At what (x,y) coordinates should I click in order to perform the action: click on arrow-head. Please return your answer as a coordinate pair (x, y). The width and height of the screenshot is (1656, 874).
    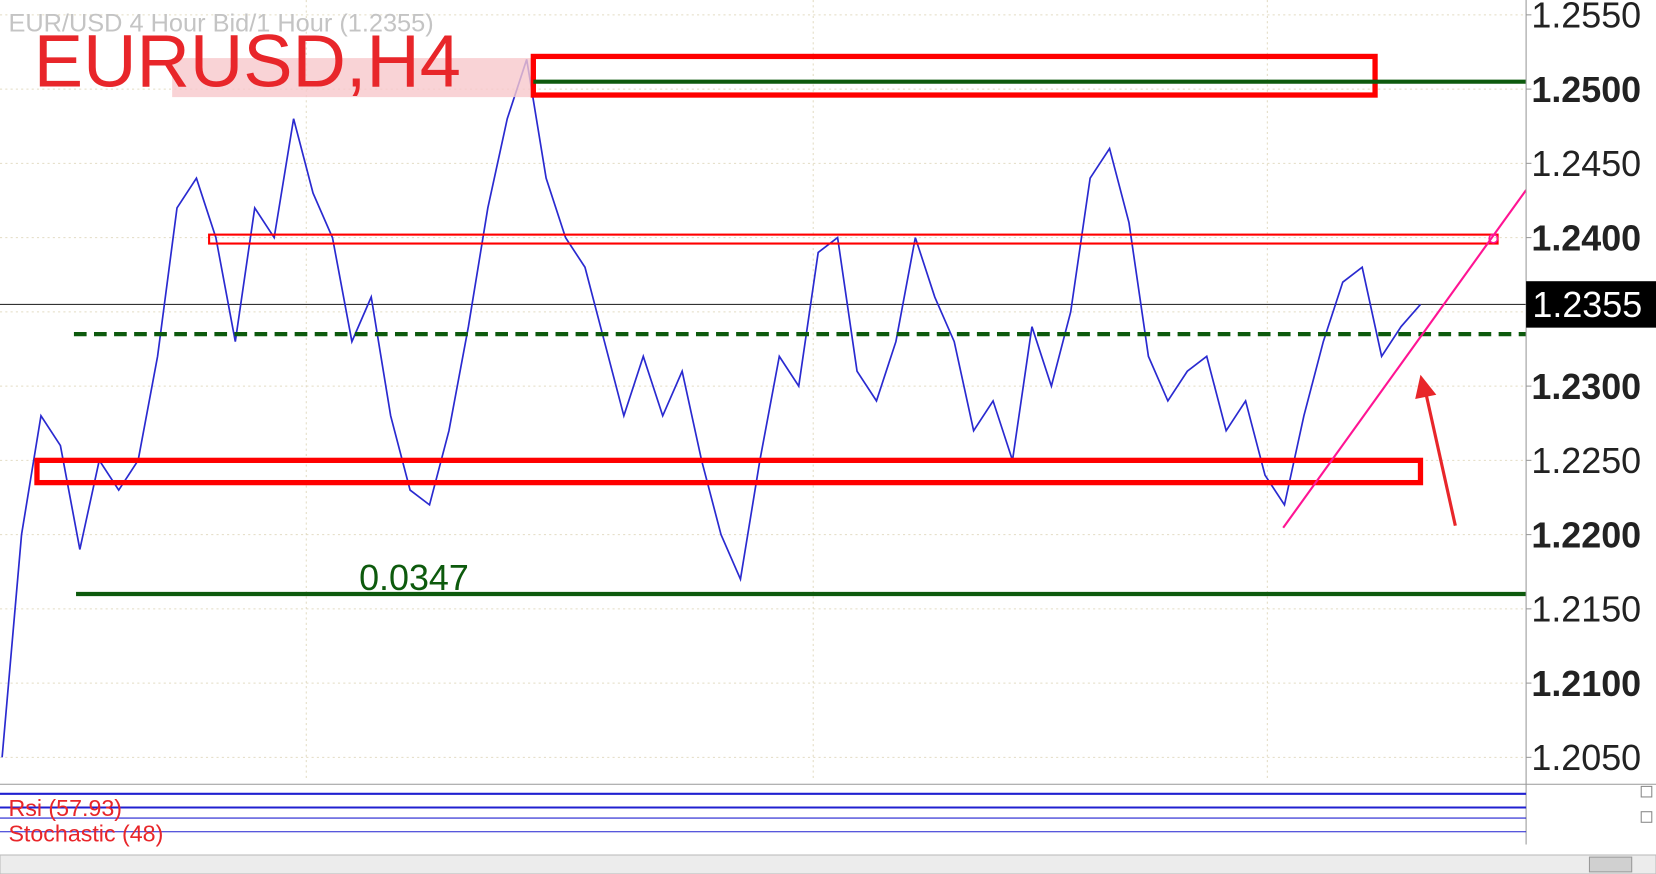
    Looking at the image, I should click on (1426, 386).